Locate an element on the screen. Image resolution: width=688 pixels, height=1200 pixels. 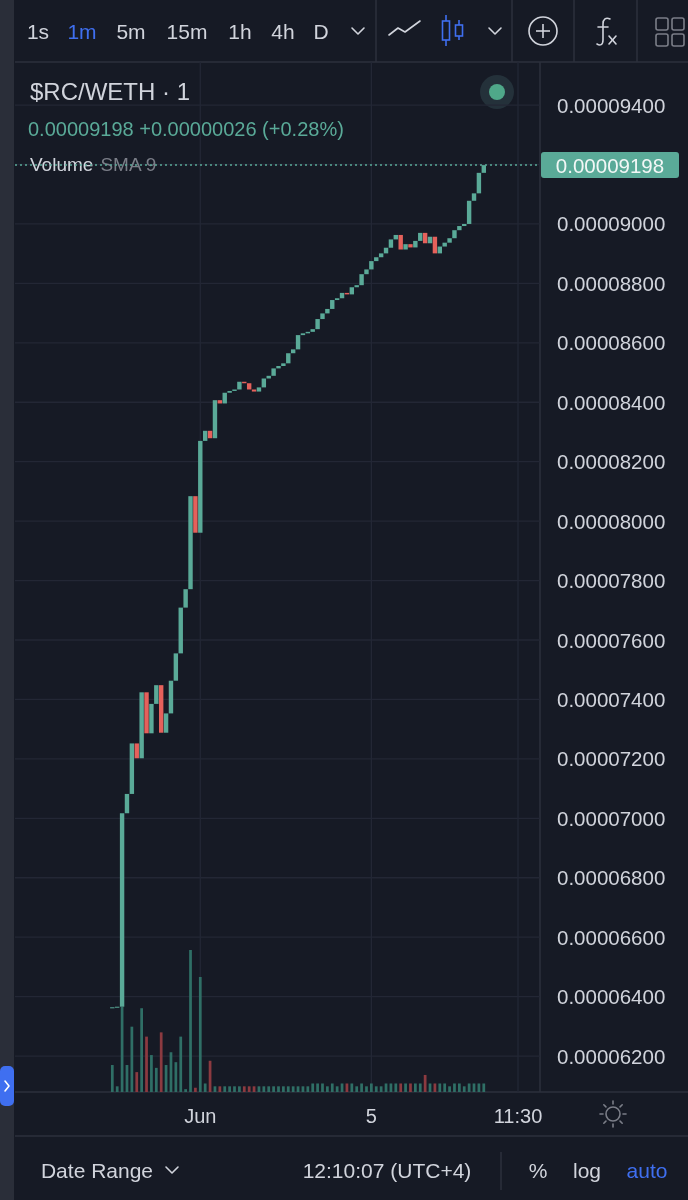
chart-subtitle: SMA 9 is located at coordinates (128, 164).